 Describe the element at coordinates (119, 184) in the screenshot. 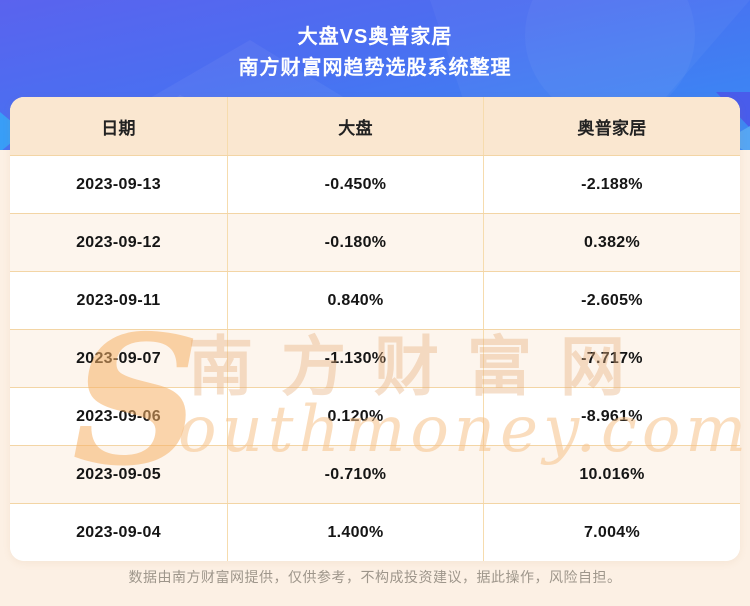

I see `date-cell: 2023-09-13` at that location.